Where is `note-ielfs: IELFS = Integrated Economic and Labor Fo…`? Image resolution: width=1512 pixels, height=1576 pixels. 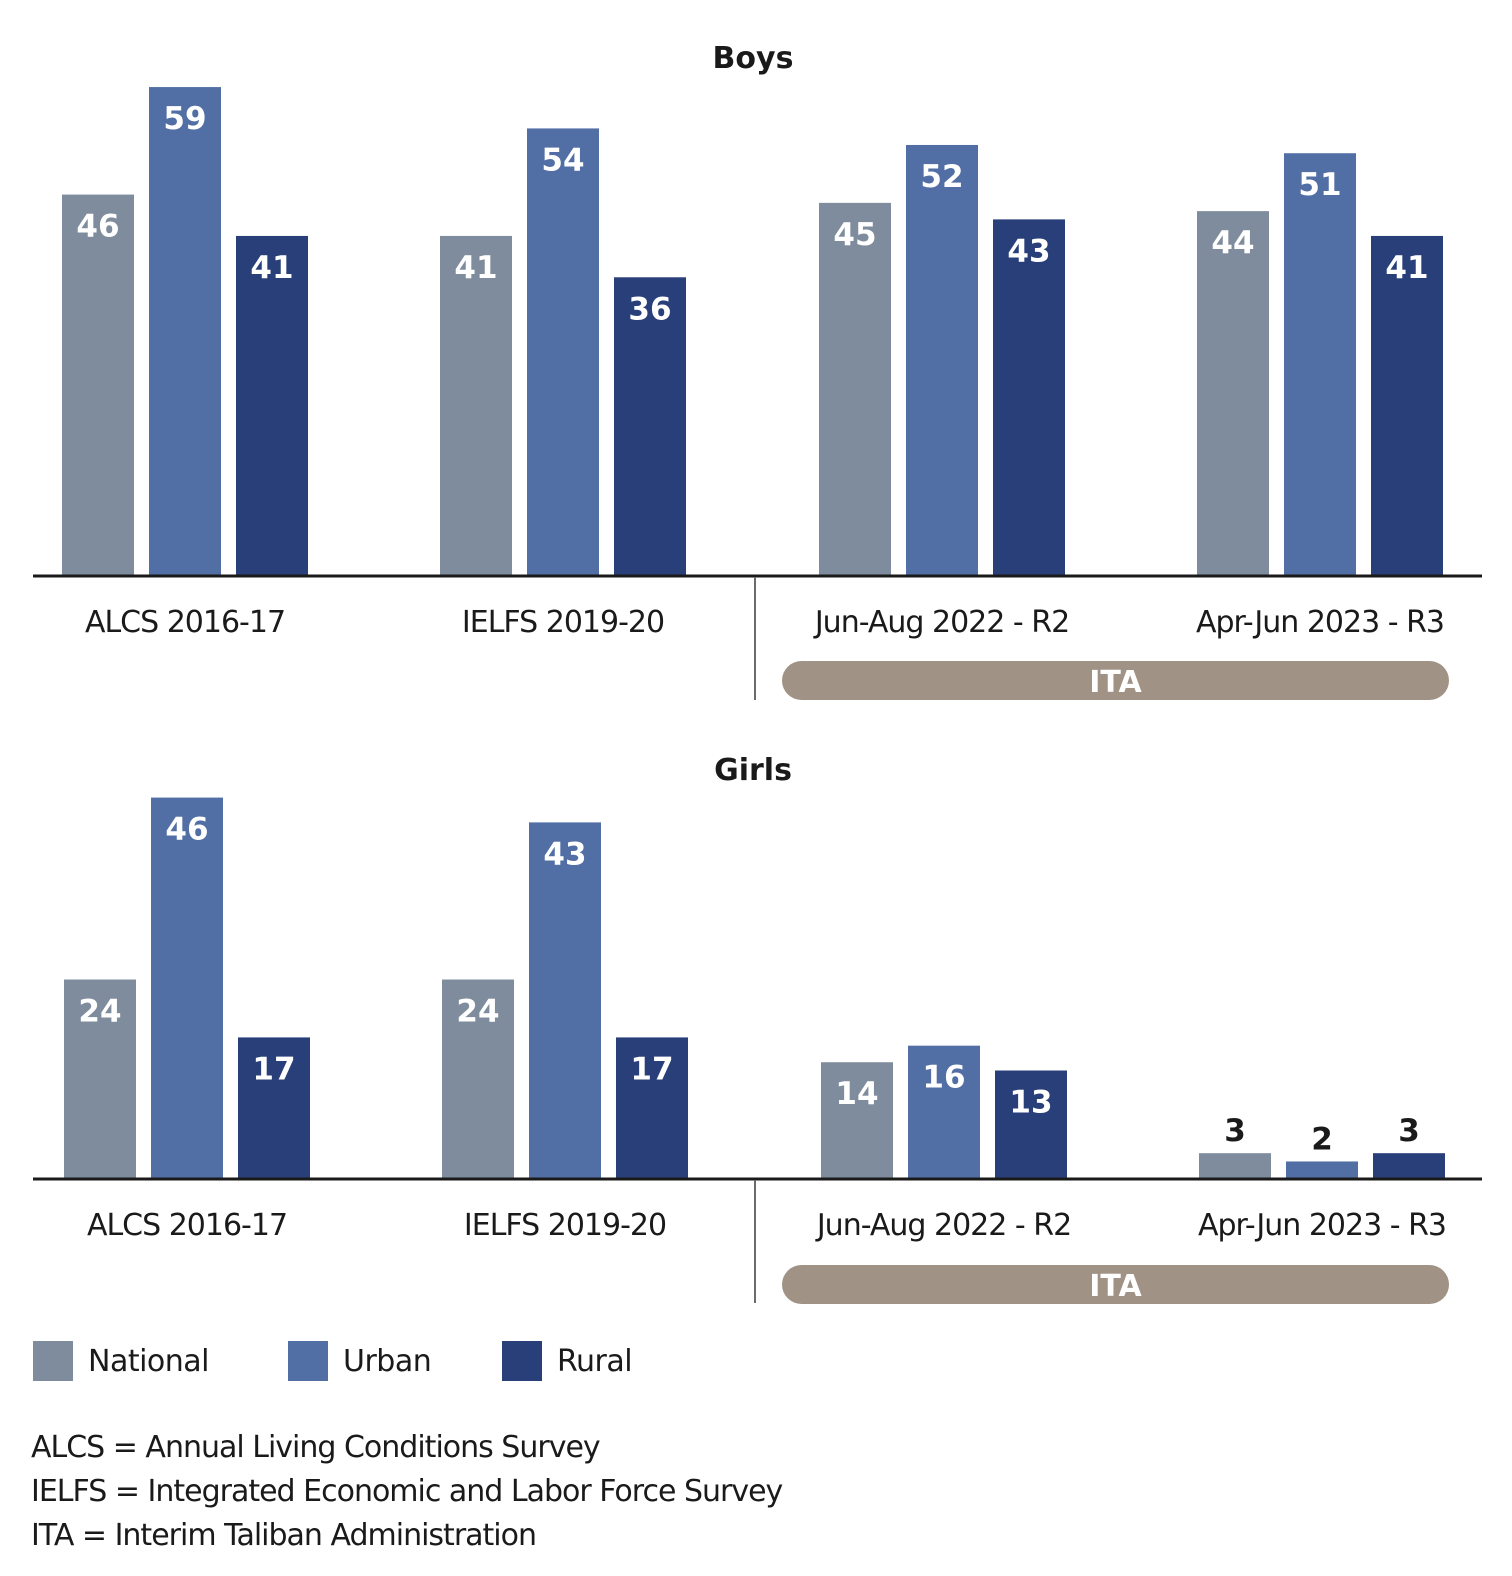
note-ielfs: IELFS = Integrated Economic and Labor Fo… is located at coordinates (407, 1491).